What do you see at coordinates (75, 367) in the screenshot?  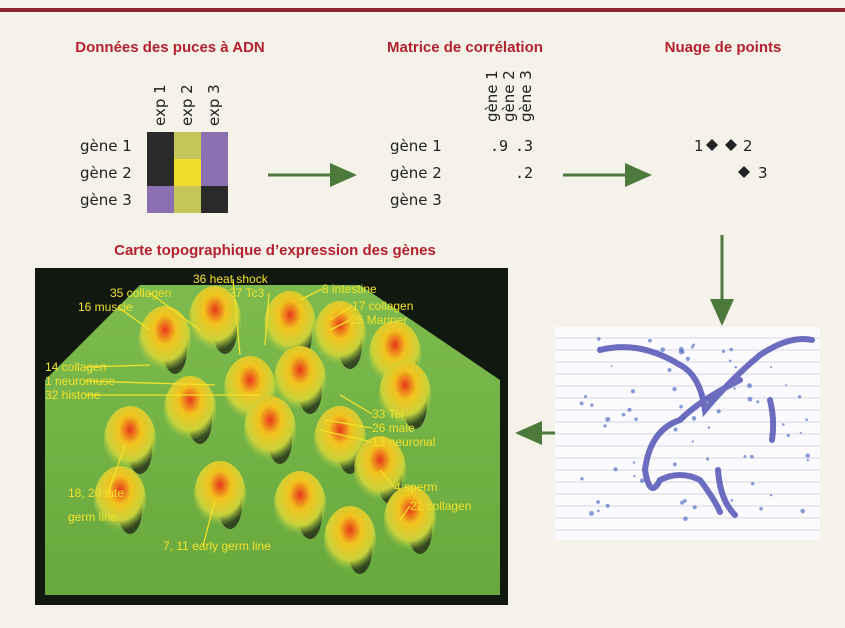 I see `map-label: 14 collagen` at bounding box center [75, 367].